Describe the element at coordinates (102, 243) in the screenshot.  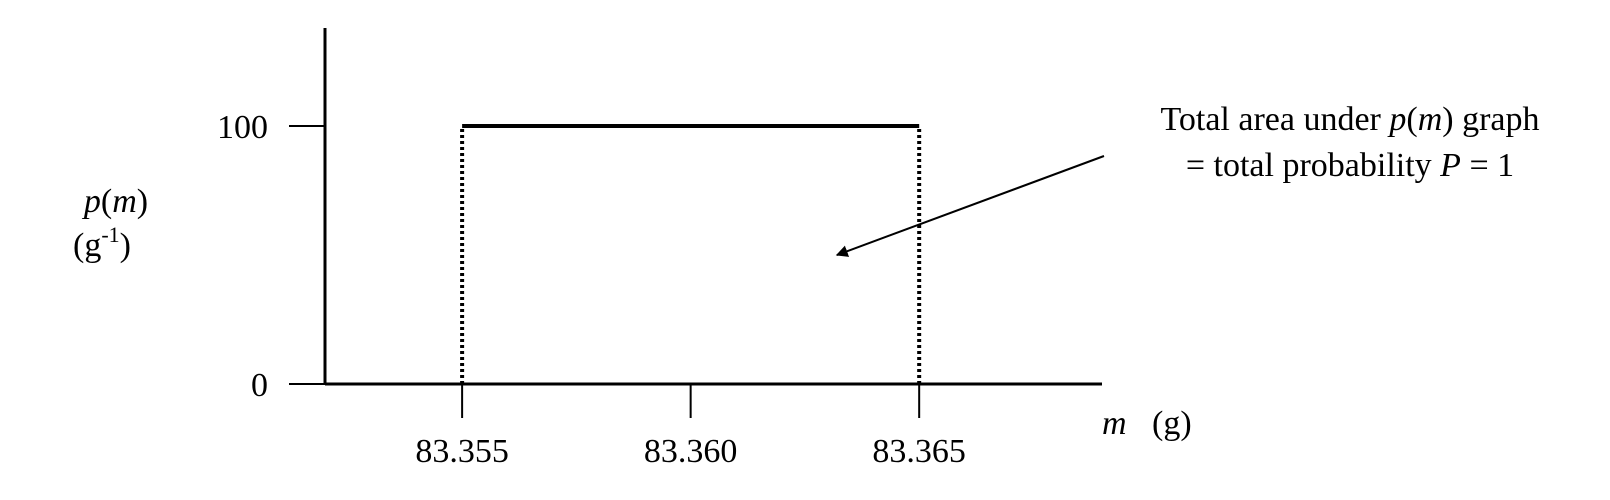
I see `y-axis-label-line2: (g-1)` at that location.